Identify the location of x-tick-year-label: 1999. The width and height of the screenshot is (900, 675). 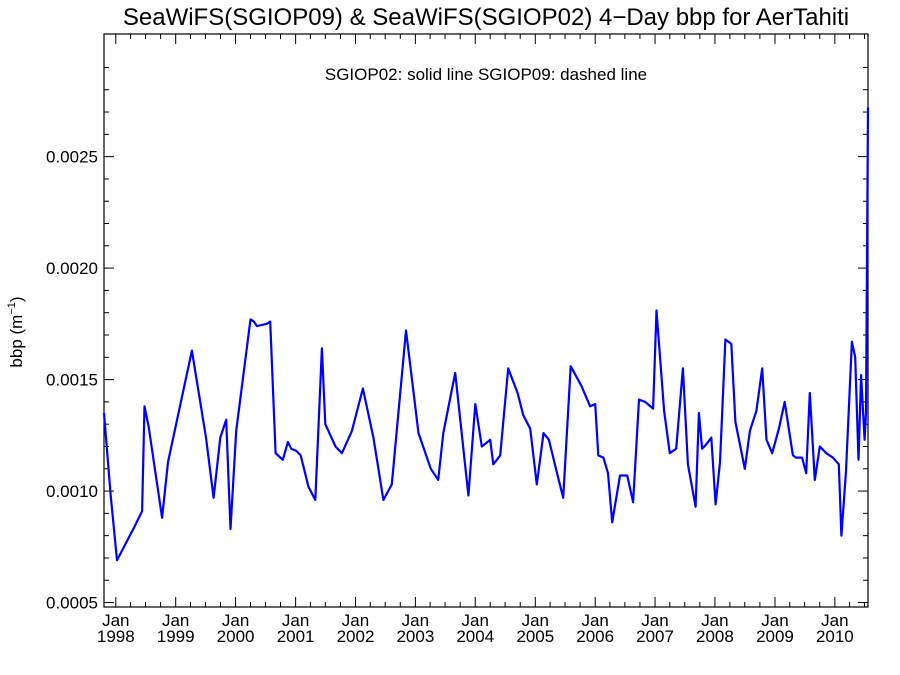
(176, 636).